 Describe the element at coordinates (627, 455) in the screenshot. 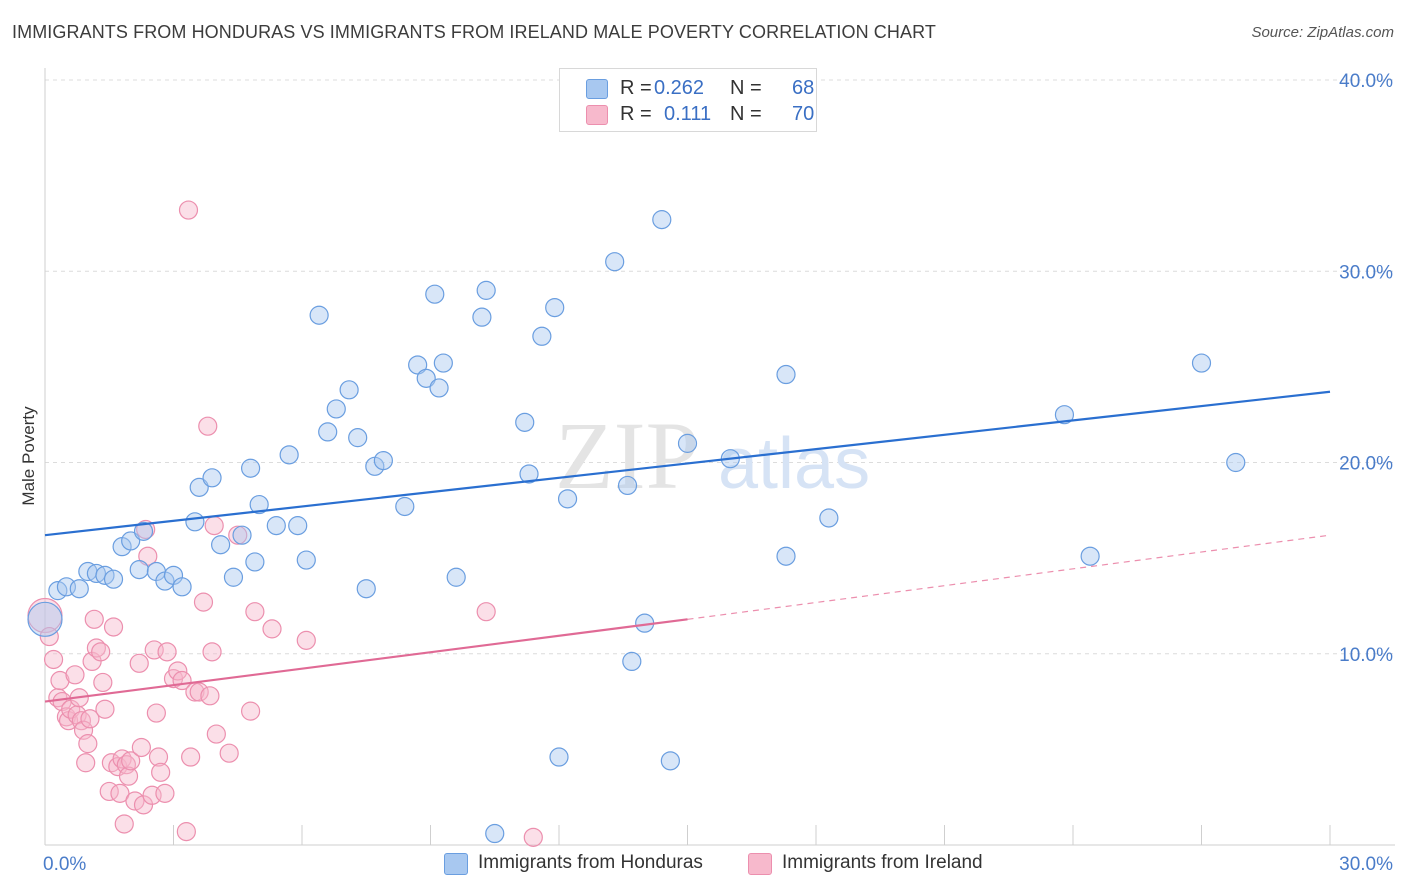

I see `watermark-zip: ZIP` at that location.